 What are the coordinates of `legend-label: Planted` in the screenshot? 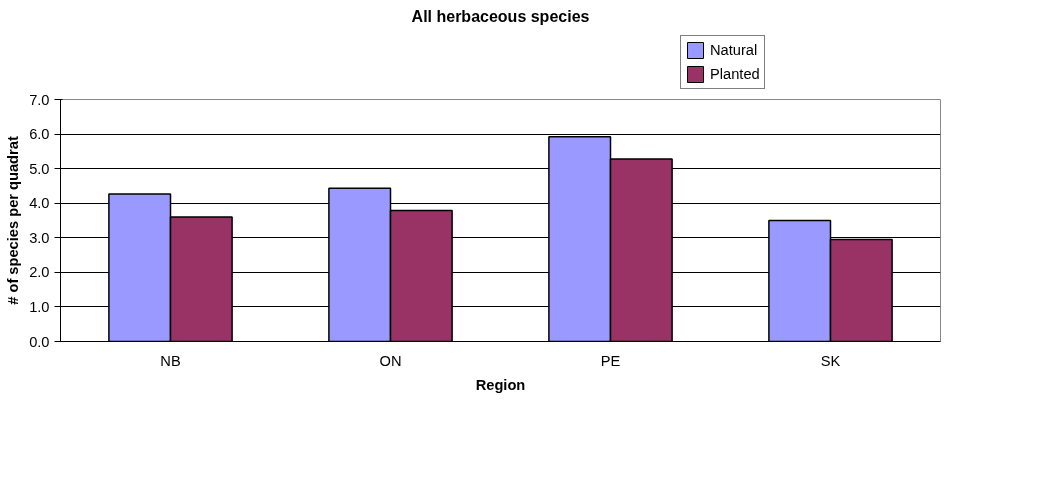 It's located at (735, 74).